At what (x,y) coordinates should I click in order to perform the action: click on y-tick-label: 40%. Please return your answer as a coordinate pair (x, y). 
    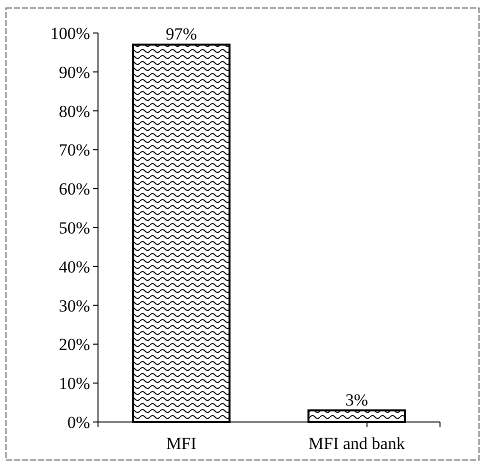
    Looking at the image, I should click on (74, 266).